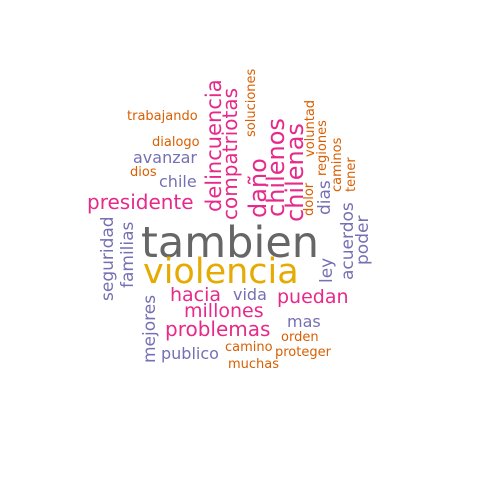 The image size is (480, 480). What do you see at coordinates (254, 364) in the screenshot?
I see `word-muchas: muchas` at bounding box center [254, 364].